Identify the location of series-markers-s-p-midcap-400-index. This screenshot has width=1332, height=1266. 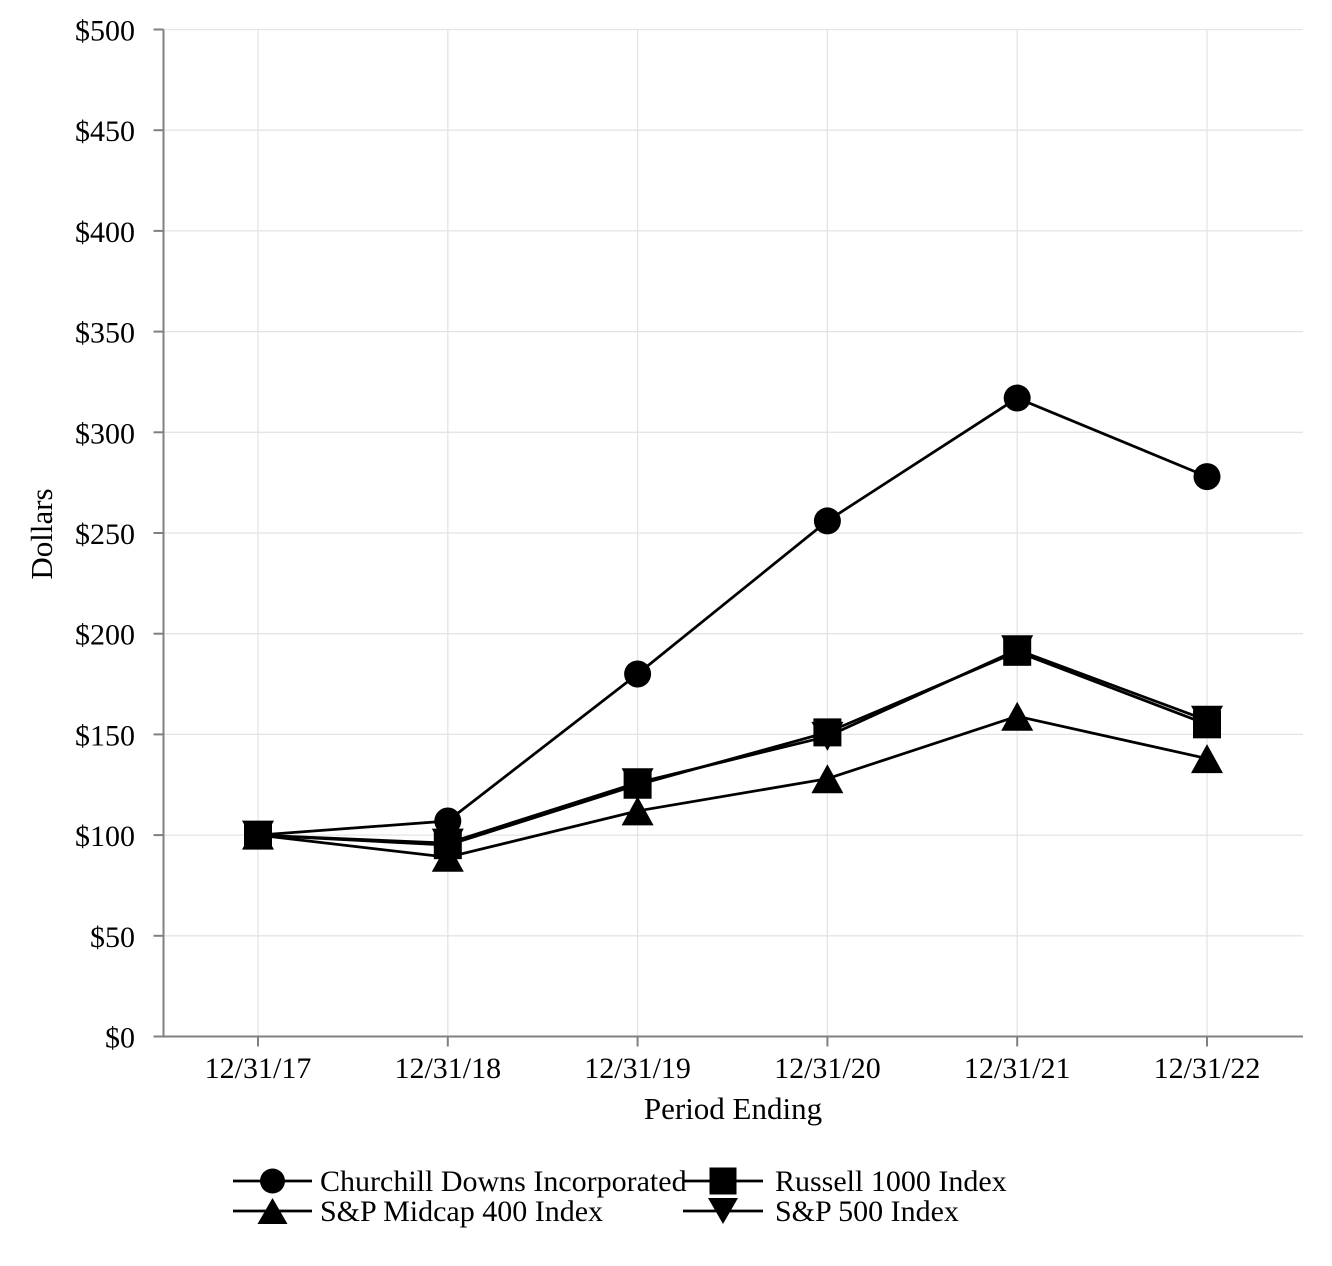
(732, 786).